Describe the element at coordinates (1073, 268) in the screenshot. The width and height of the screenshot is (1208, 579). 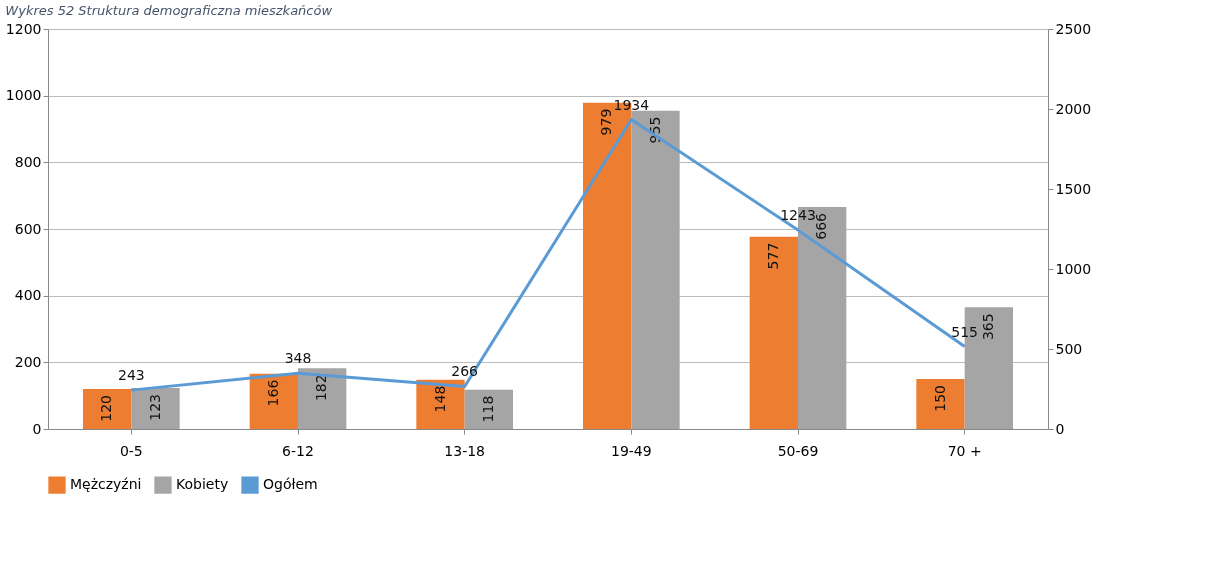
I see `y2-tick-label: 1000` at that location.